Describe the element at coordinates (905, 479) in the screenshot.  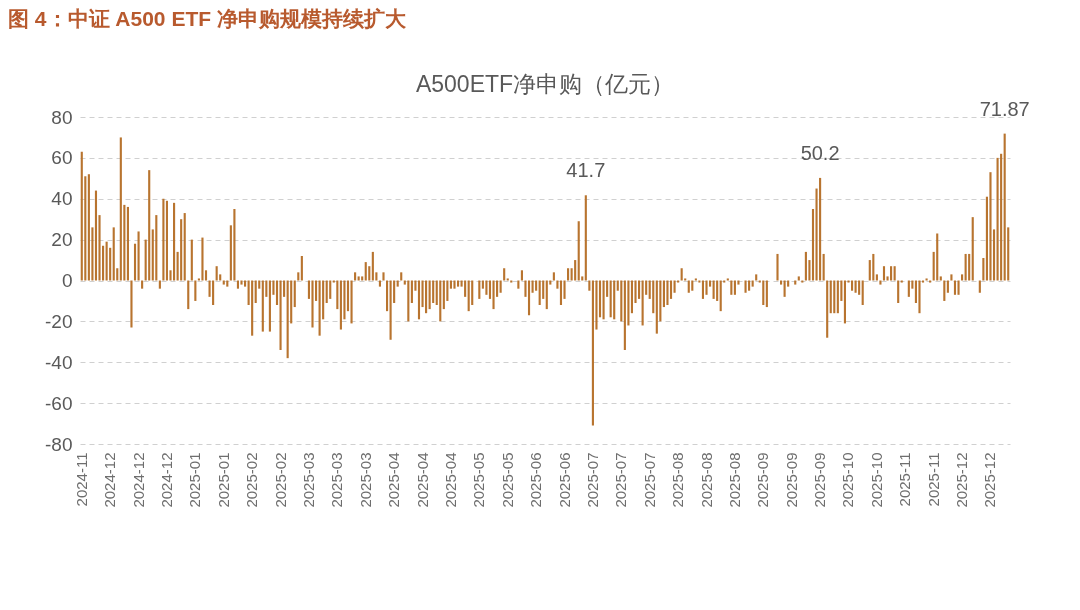
I see `x-tick-label: 2025-11` at that location.